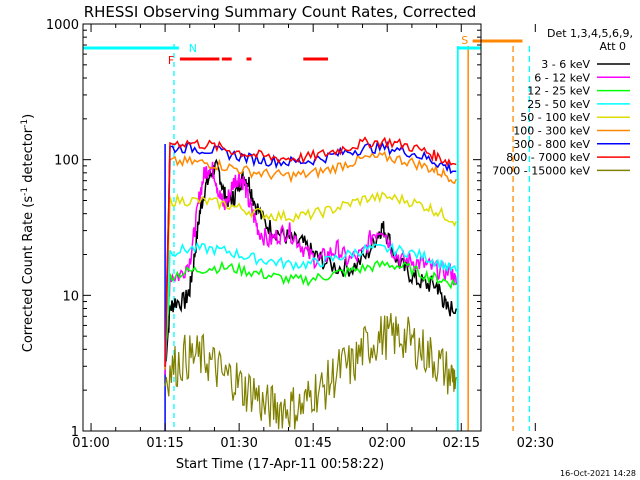 This screenshot has width=640, height=480. Describe the element at coordinates (464, 40) in the screenshot. I see `flag-label-s: S` at that location.